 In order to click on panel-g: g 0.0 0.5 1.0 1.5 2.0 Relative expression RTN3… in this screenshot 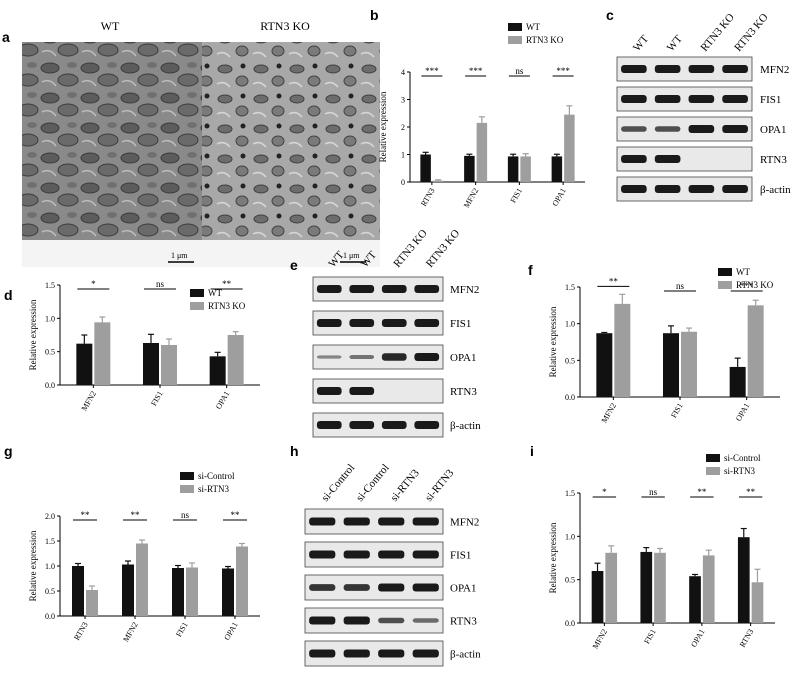, I will do `click(132, 543)`.